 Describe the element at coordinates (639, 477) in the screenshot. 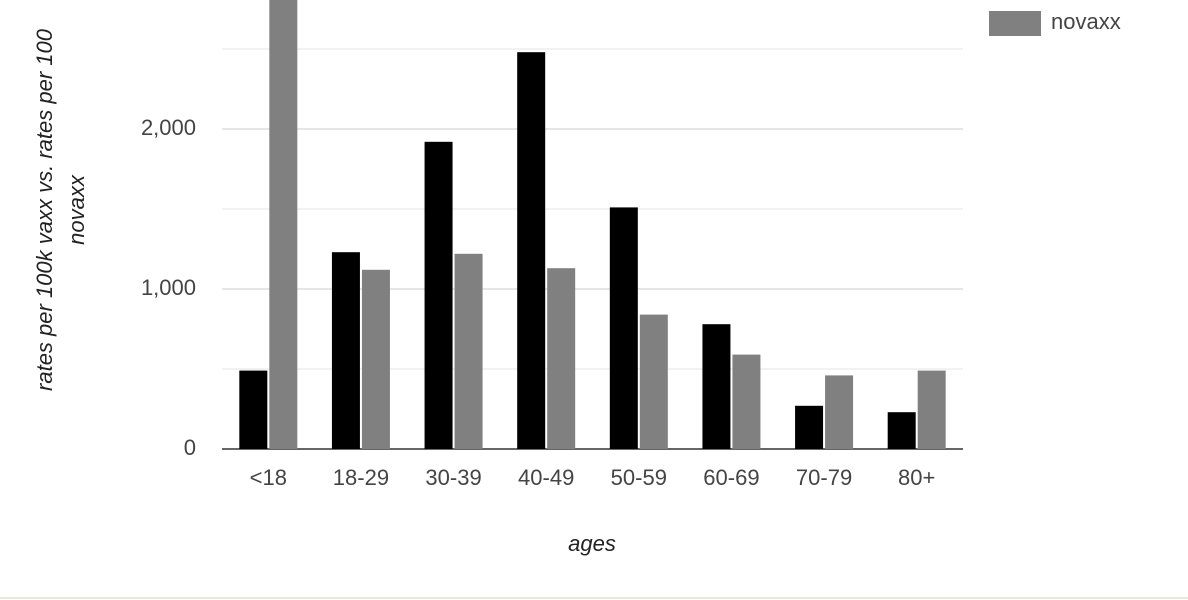

I see `x-tick-label: 50-59` at that location.